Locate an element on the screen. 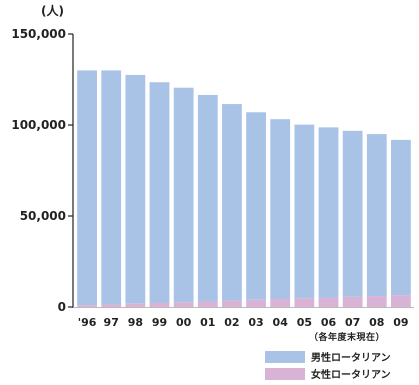 Image resolution: width=419 pixels, height=385 pixels. x-tick-label-02: 02 is located at coordinates (231, 322).